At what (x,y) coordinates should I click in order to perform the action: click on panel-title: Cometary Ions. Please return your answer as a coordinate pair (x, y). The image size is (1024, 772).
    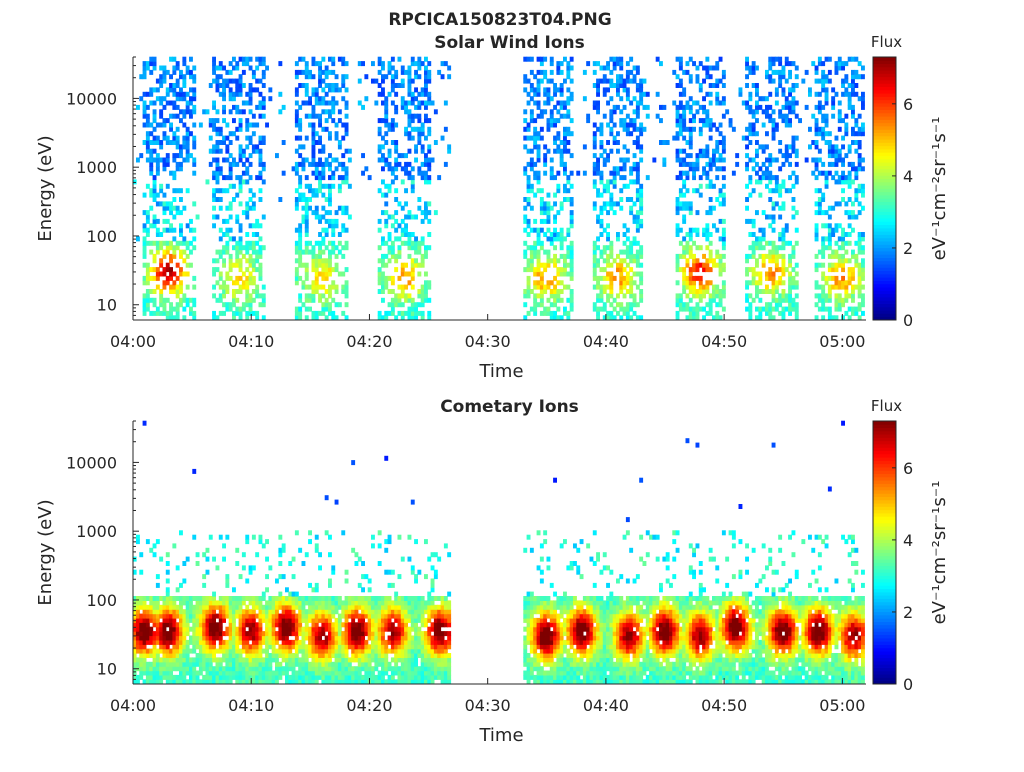
    Looking at the image, I should click on (509, 407).